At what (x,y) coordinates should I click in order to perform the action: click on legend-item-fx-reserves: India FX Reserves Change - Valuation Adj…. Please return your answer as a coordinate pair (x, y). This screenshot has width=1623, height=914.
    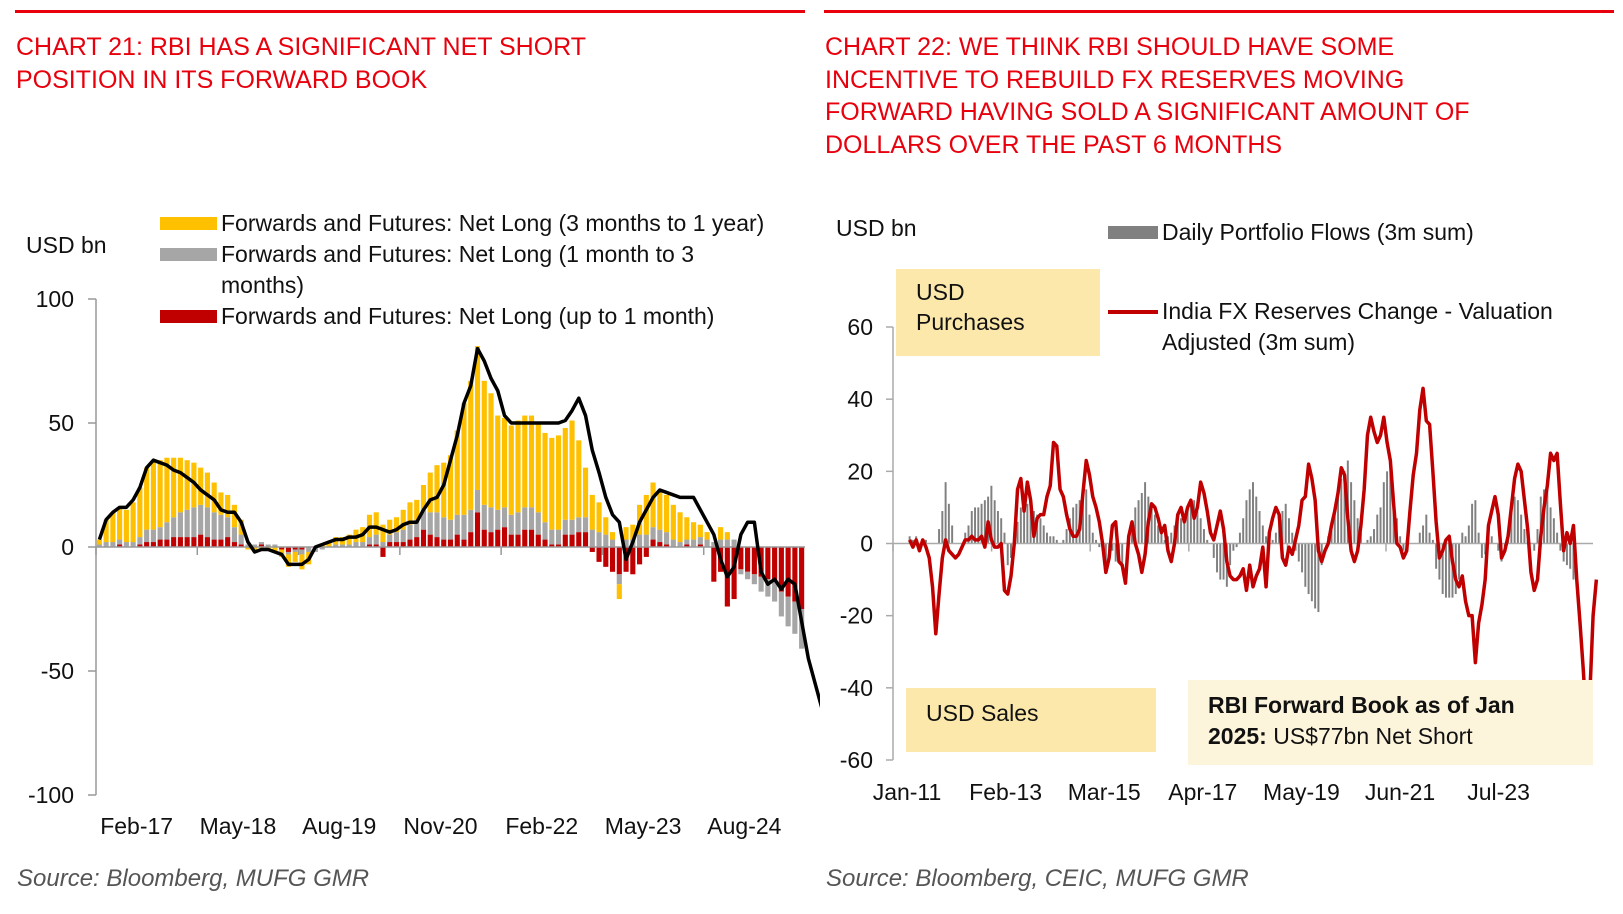
    Looking at the image, I should click on (1365, 327).